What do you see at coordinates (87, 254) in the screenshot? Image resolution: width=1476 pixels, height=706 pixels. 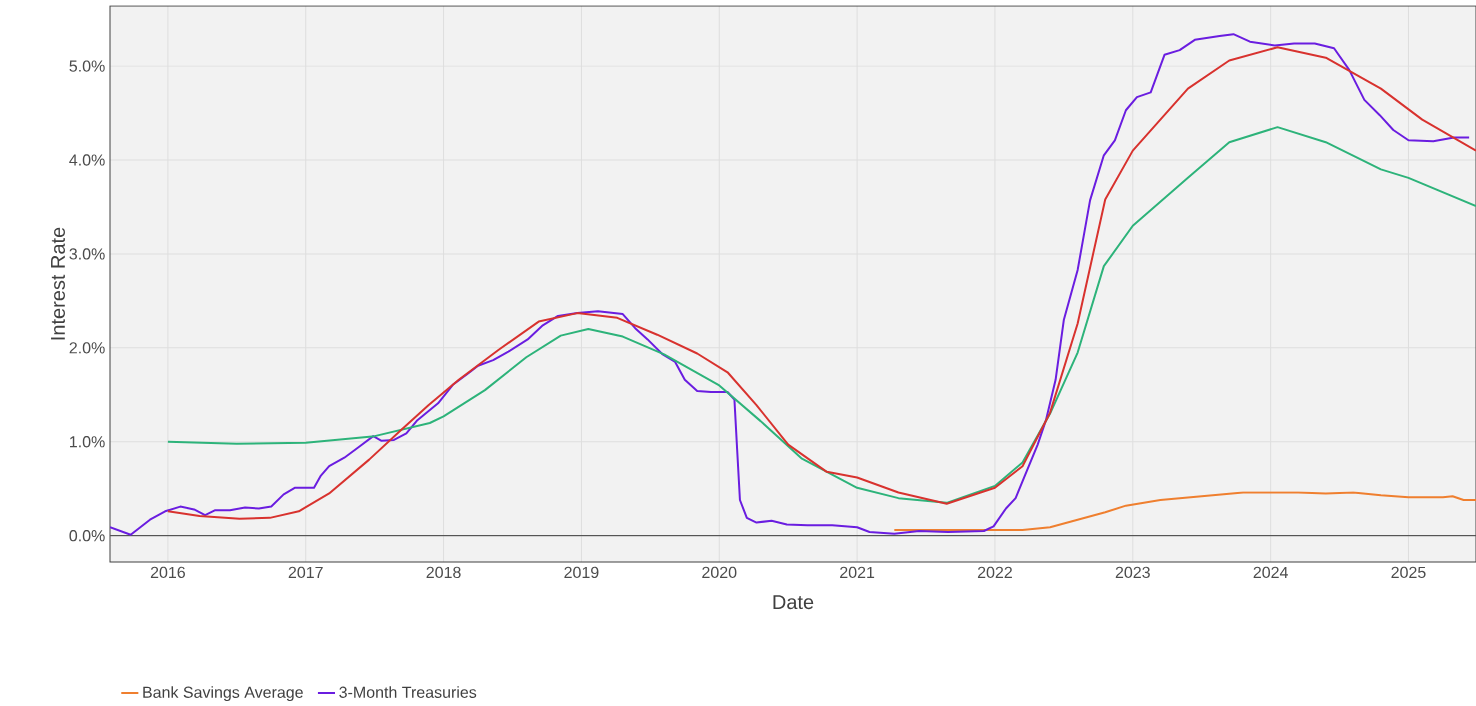 I see `y-tick-label: 3.0%` at bounding box center [87, 254].